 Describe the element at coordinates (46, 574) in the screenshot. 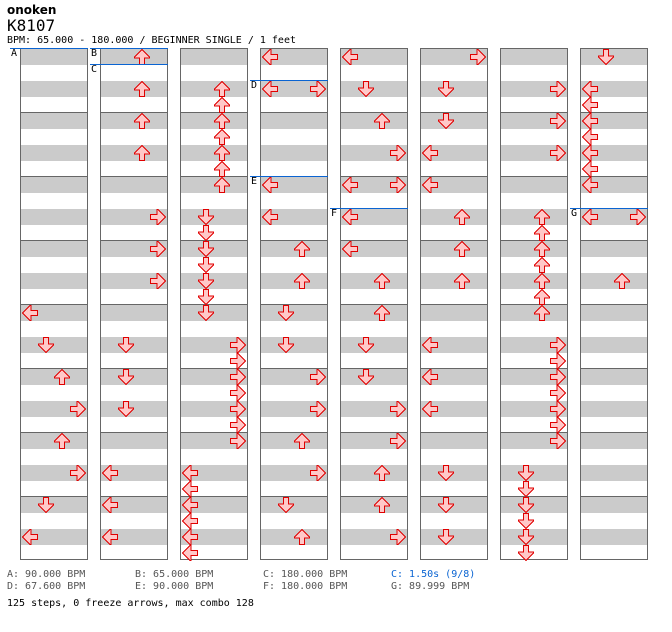

I see `bpm-legend-item: A: 90.000 BPM` at that location.